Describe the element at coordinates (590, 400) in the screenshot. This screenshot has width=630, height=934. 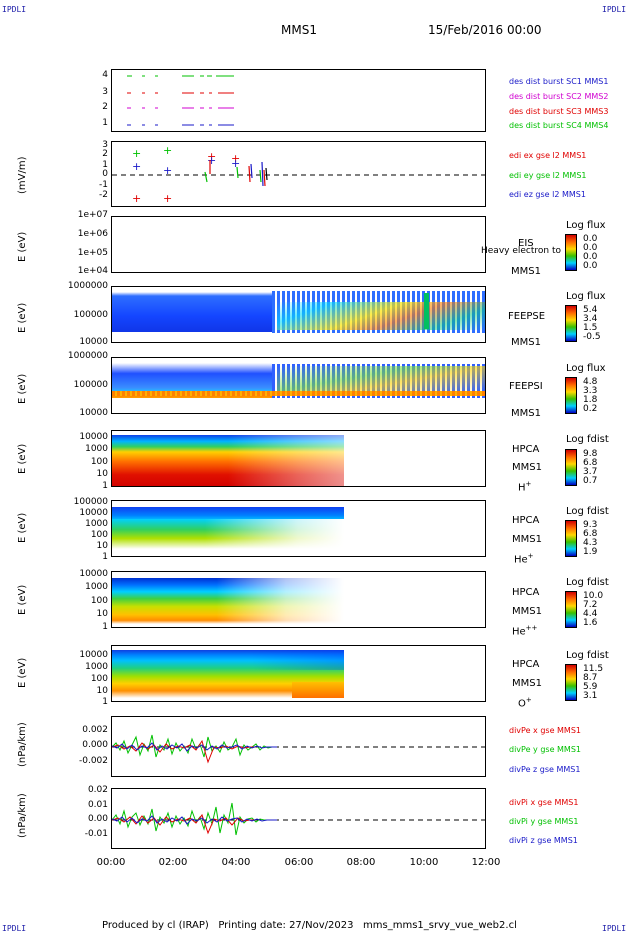
I see `cb-tick: 1.8` at that location.